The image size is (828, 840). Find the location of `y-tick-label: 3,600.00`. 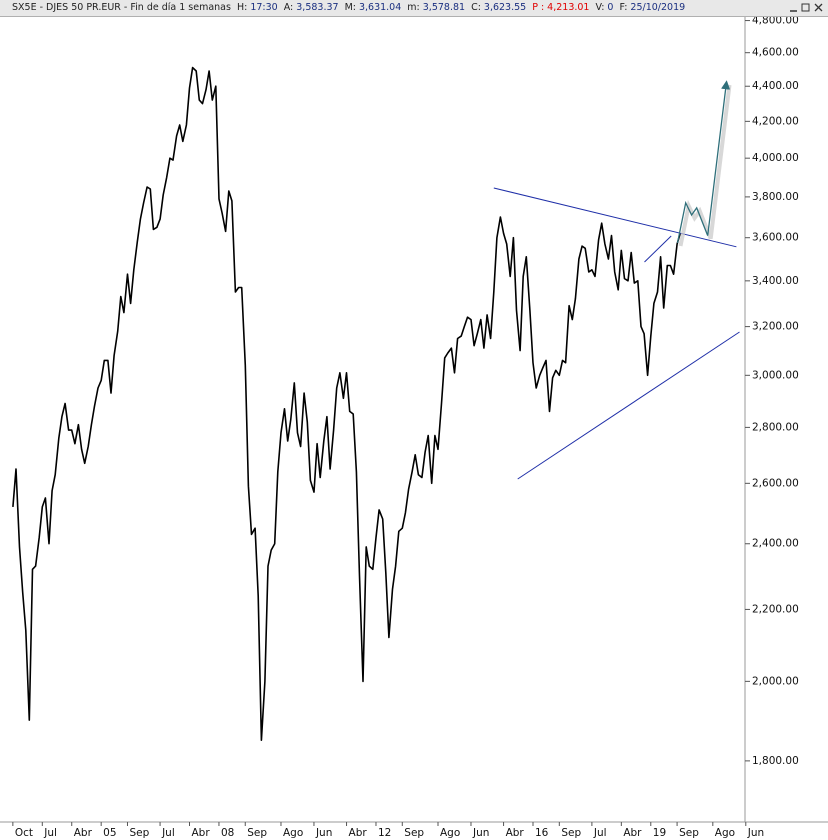

y-tick-label: 3,600.00 is located at coordinates (775, 238).